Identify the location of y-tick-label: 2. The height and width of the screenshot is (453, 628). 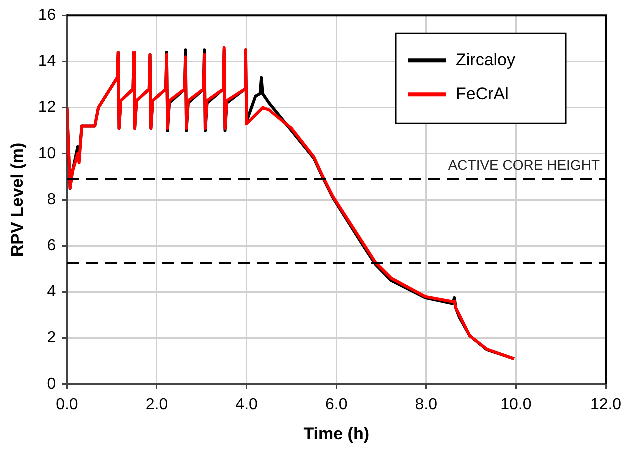
(51, 338).